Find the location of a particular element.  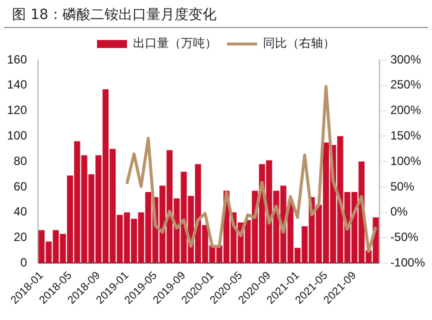

y2-tick-label: -50% is located at coordinates (404, 237).